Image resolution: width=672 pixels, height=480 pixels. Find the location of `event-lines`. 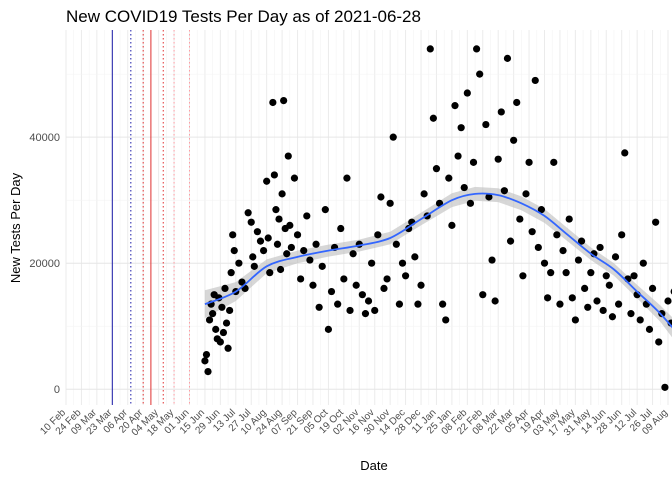

event-lines is located at coordinates (150, 217).